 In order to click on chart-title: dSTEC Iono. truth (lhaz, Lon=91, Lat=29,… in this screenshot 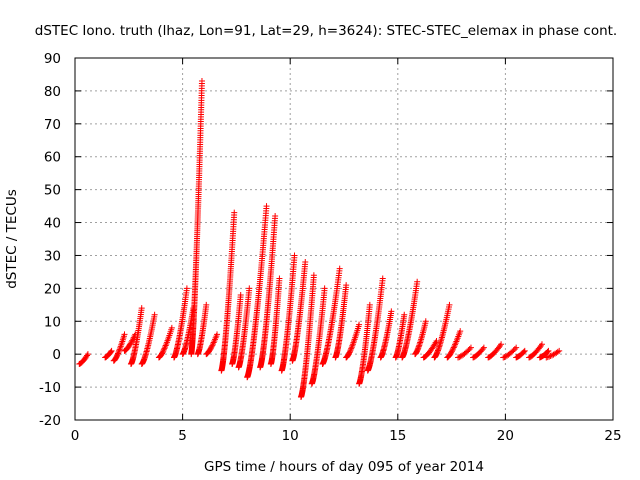, I will do `click(326, 31)`.